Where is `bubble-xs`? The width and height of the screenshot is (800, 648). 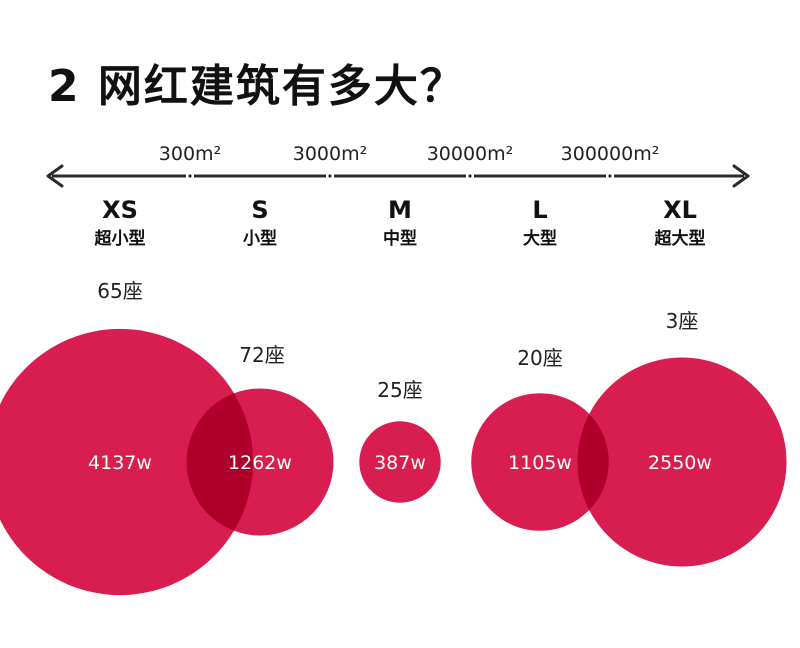
bubble-xs is located at coordinates (127, 462).